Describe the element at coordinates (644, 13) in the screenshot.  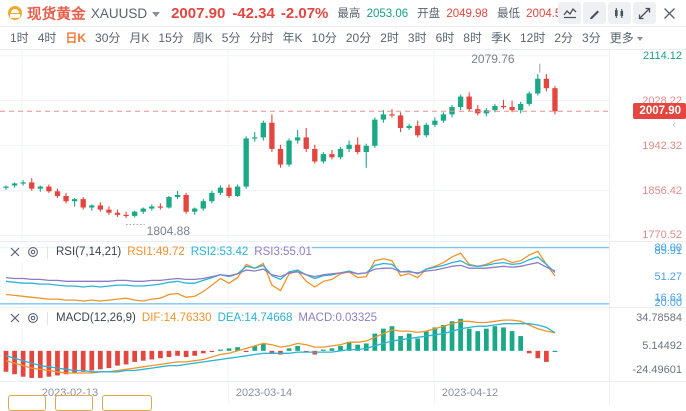
I see `expand-fullscreen-icon` at that location.